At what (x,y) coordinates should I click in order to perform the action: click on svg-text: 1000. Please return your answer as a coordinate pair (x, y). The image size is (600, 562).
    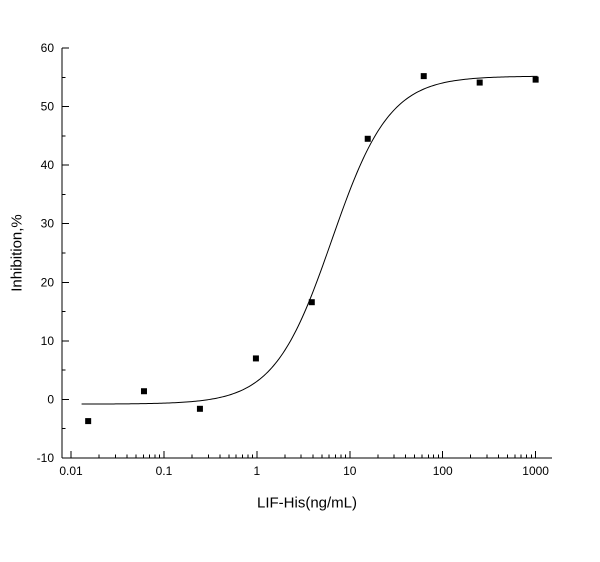
    Looking at the image, I should click on (535, 471).